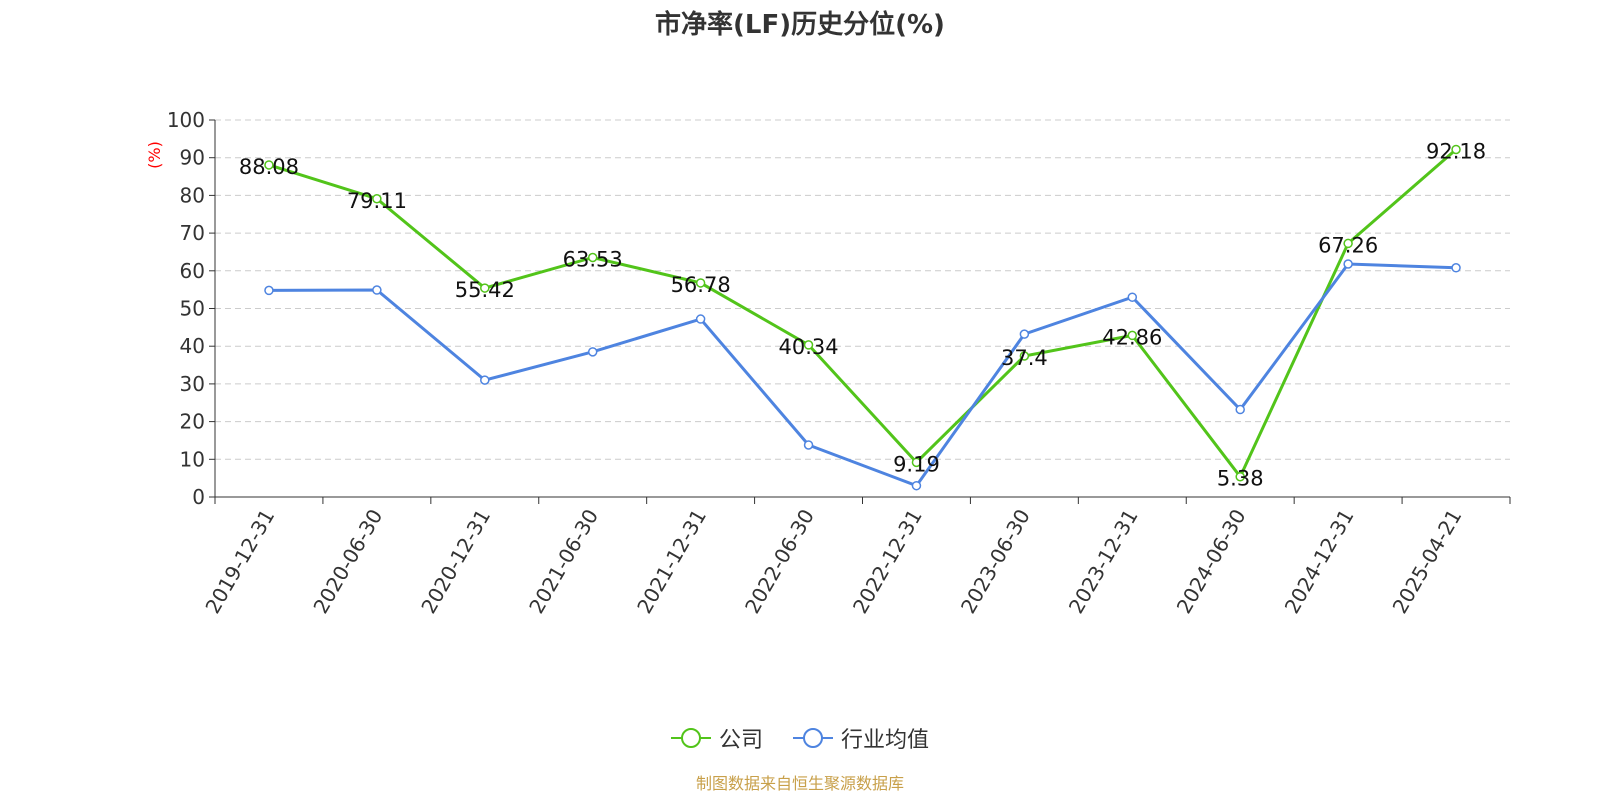 The height and width of the screenshot is (800, 1600). What do you see at coordinates (192, 271) in the screenshot?
I see `y-tick-label: 60` at bounding box center [192, 271].